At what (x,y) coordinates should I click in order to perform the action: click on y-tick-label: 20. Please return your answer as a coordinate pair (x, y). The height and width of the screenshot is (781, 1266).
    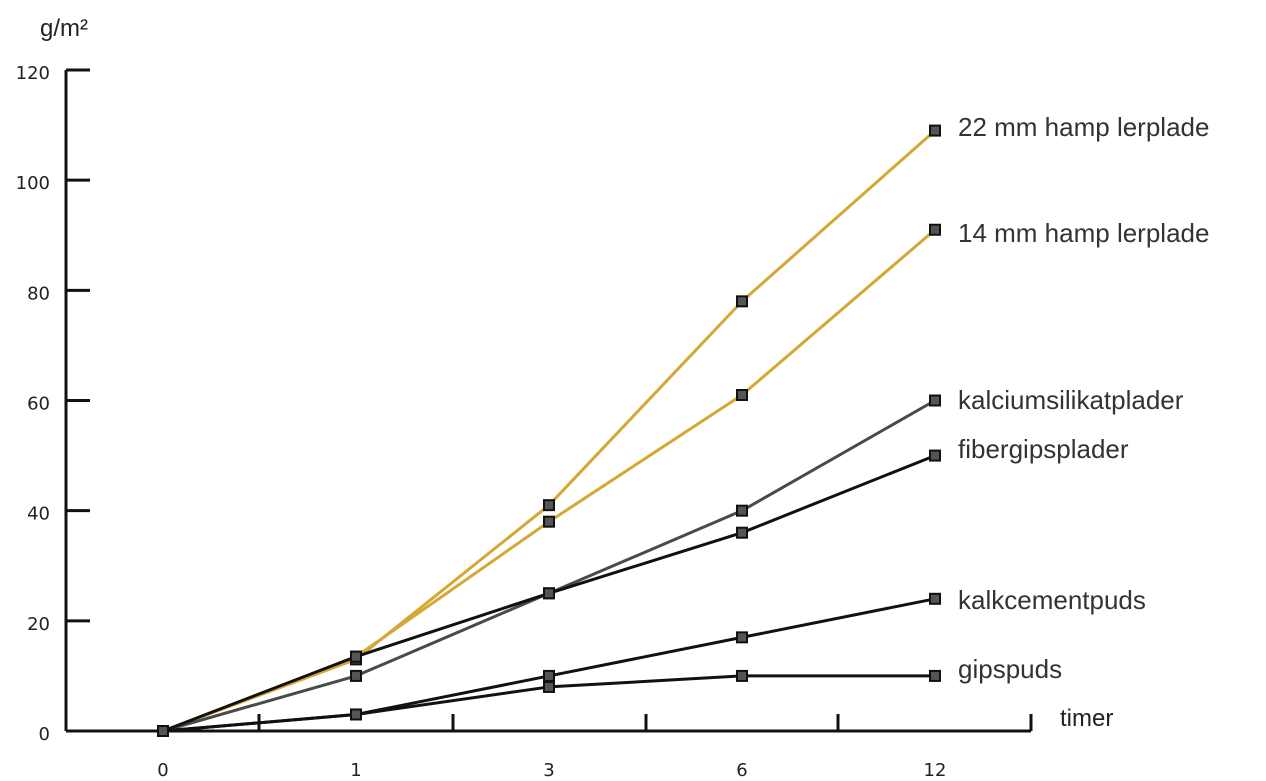
    Looking at the image, I should click on (38, 624).